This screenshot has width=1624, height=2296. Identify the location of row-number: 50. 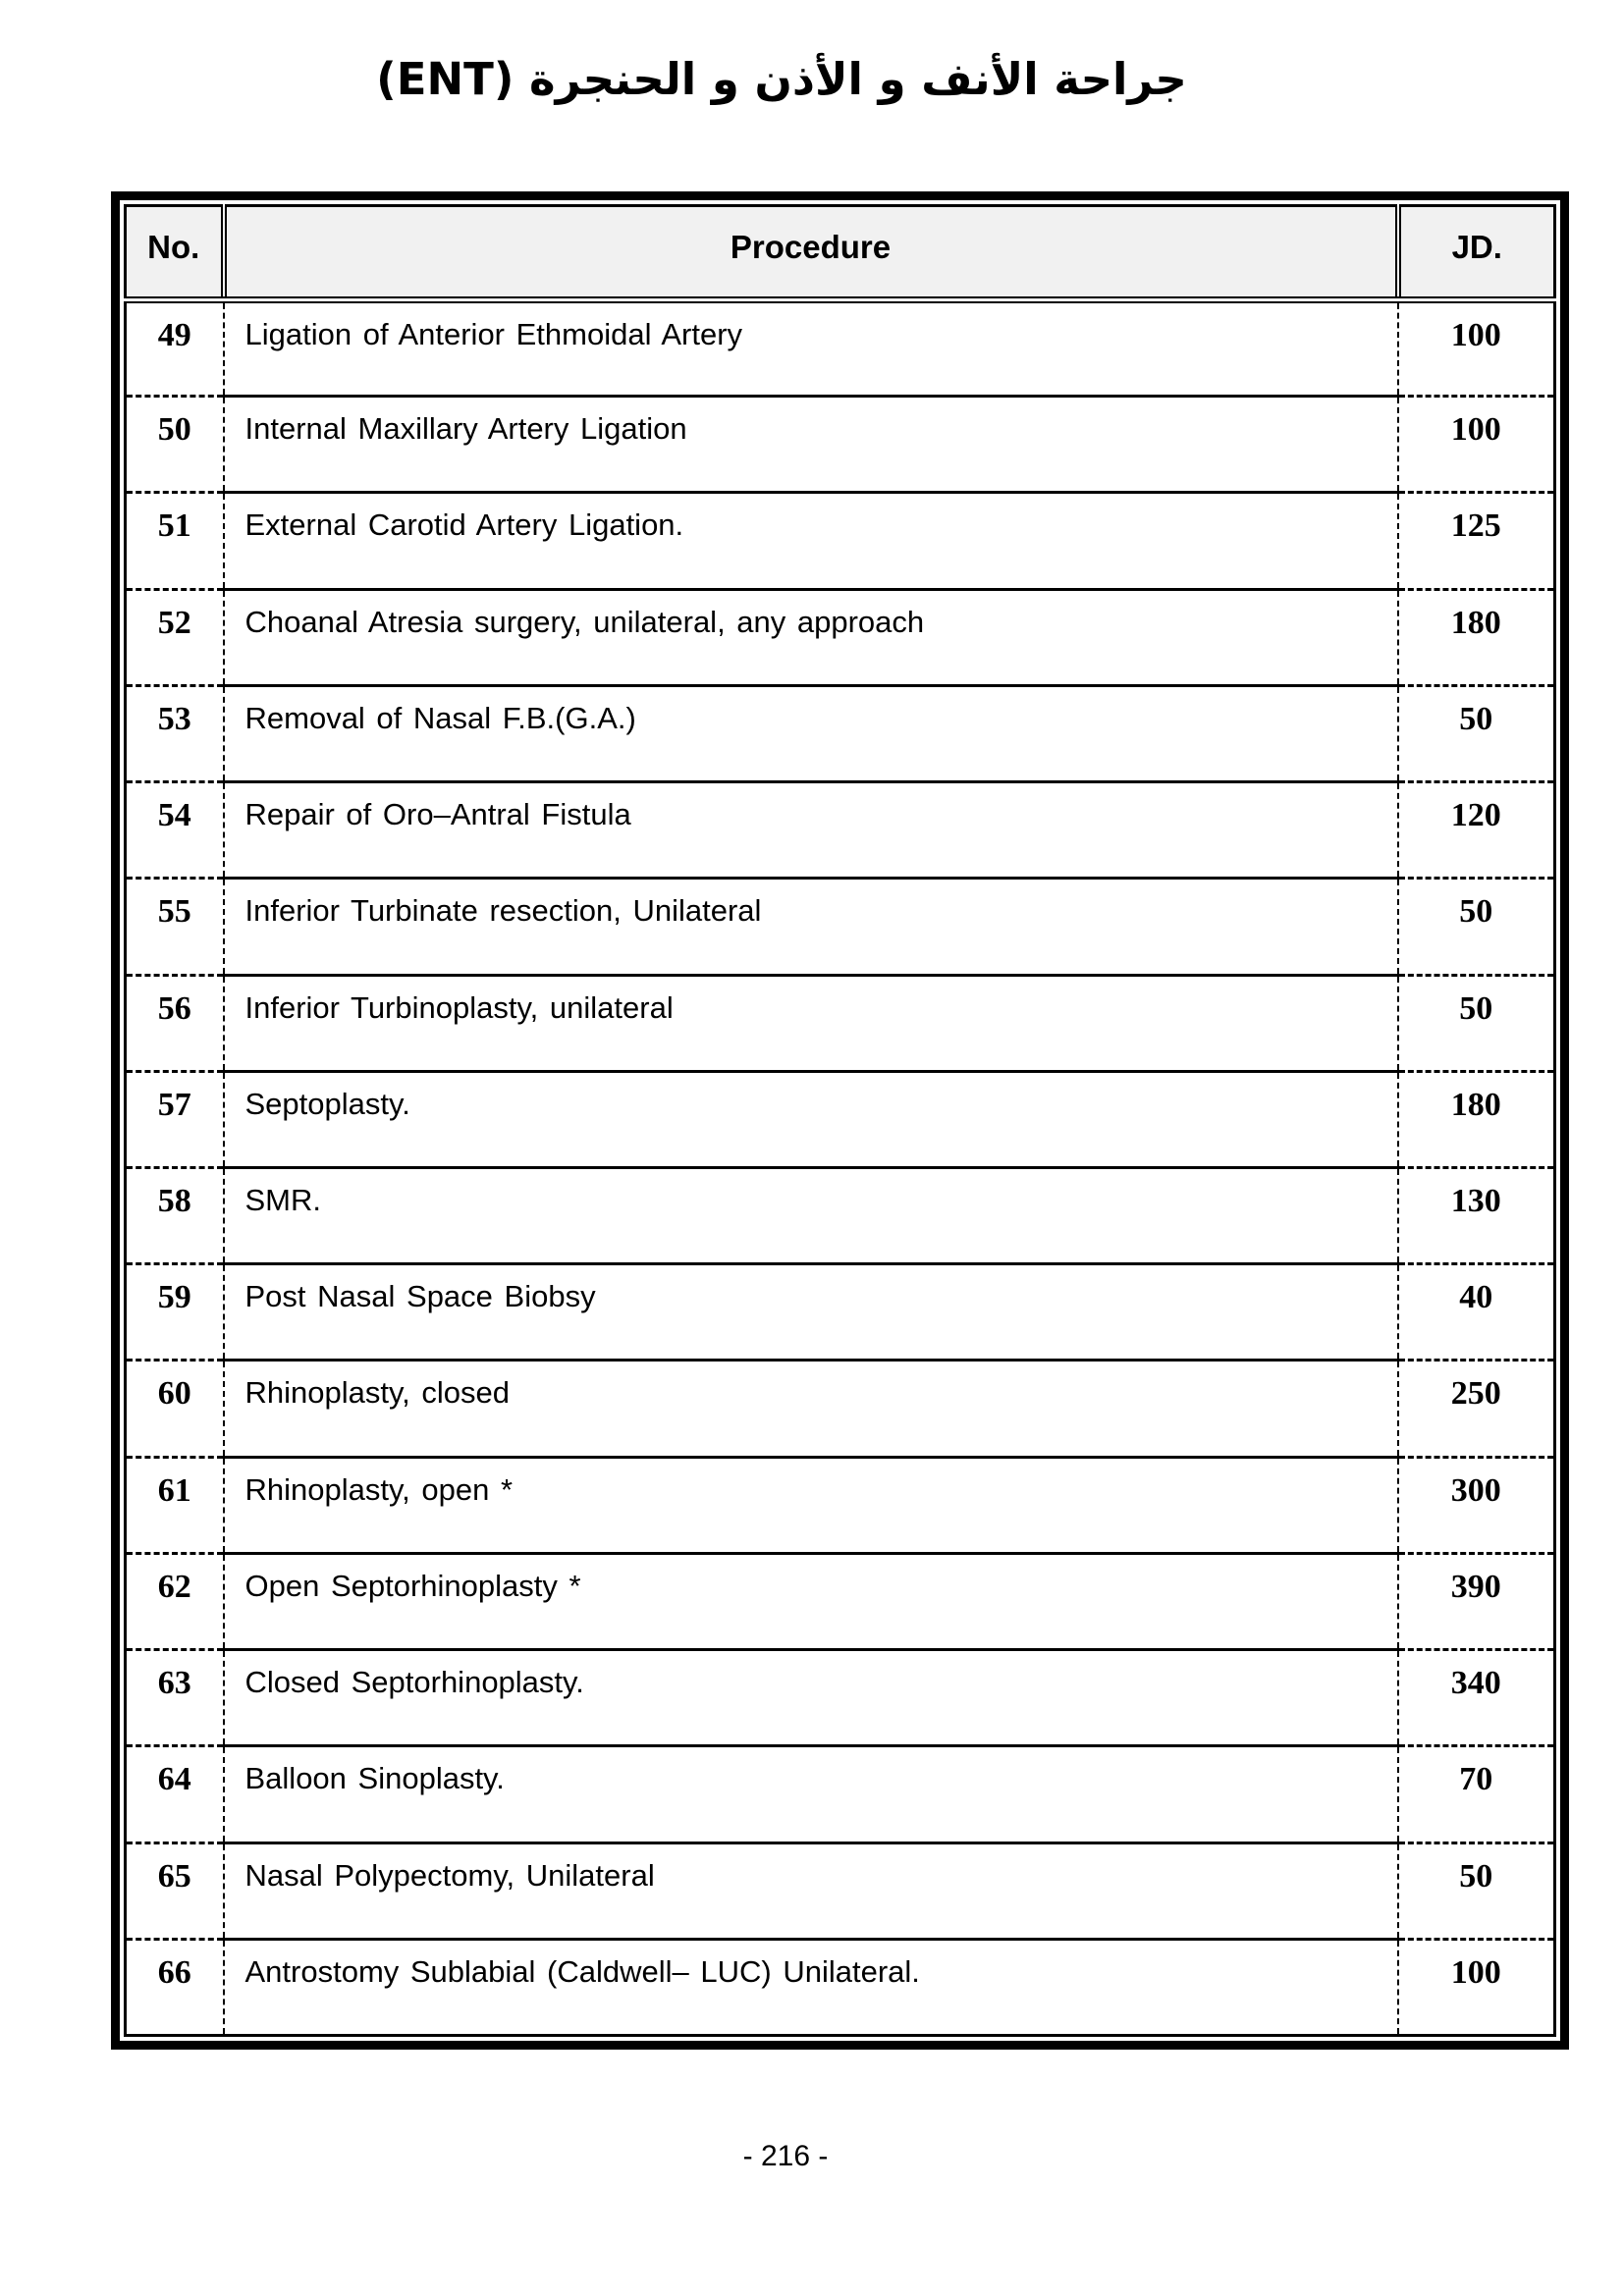
(174, 445).